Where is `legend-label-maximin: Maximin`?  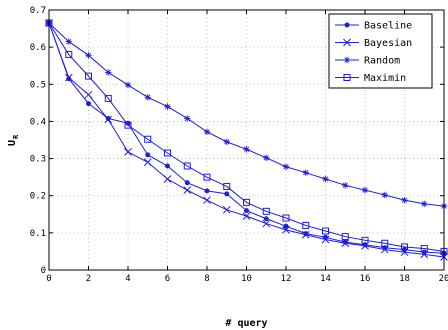
legend-label-maximin: Maximin is located at coordinates (385, 78).